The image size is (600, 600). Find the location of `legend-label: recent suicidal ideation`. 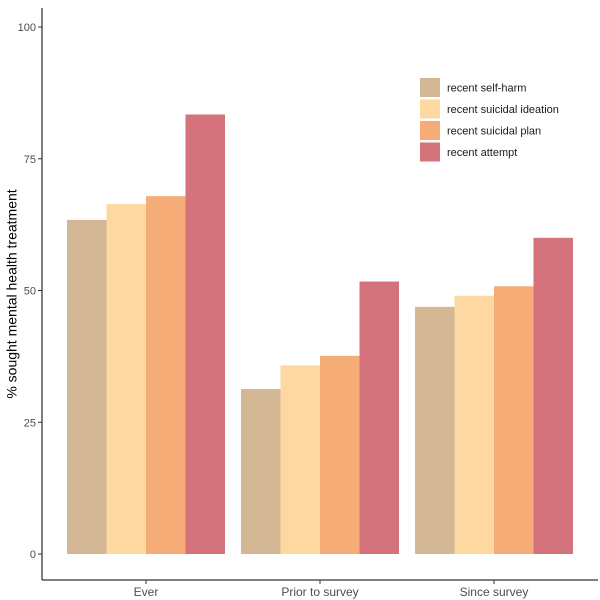

legend-label: recent suicidal ideation is located at coordinates (503, 110).